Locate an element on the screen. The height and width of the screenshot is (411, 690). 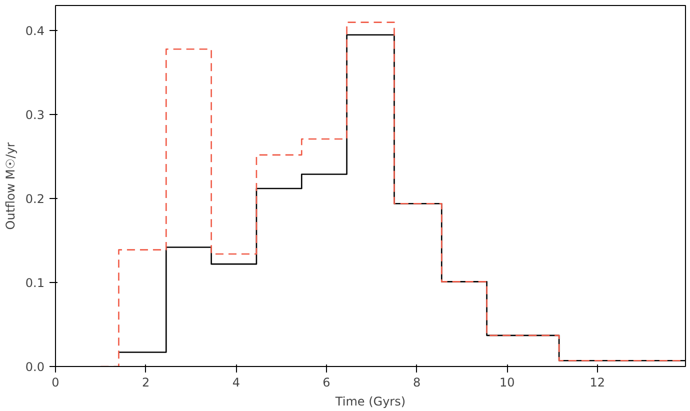
y-tick-label: 0.1 is located at coordinates (35, 283).